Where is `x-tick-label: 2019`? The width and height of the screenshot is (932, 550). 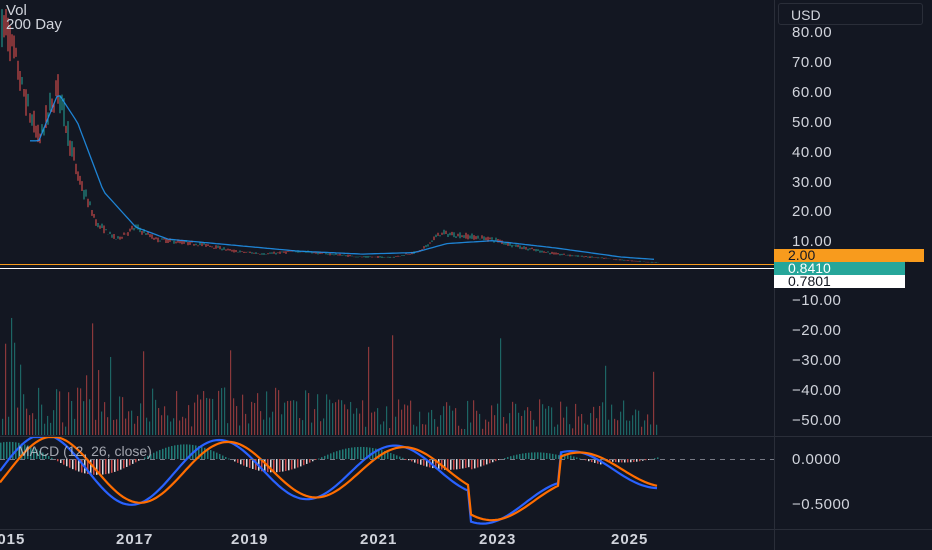
x-tick-label: 2019 is located at coordinates (250, 539).